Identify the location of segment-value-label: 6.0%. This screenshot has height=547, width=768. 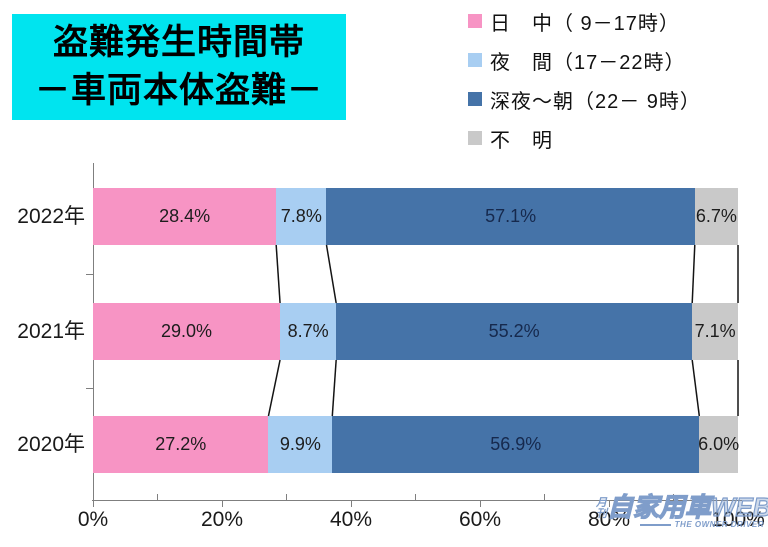
(719, 444).